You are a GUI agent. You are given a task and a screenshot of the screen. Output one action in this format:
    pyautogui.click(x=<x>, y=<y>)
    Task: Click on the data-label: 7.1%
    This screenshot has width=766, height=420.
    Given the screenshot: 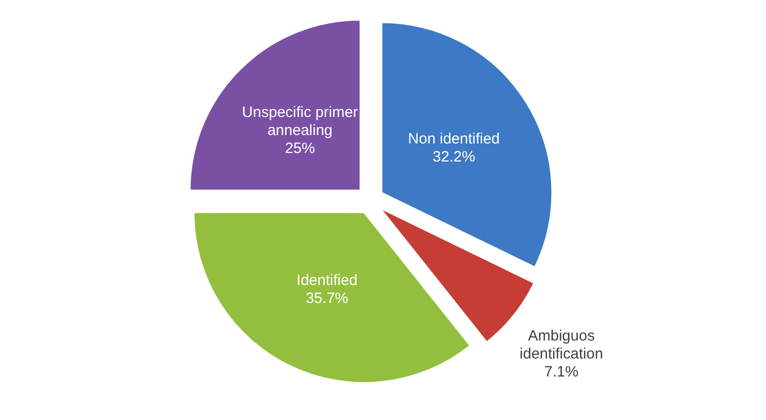 What is the action you would take?
    pyautogui.click(x=561, y=371)
    